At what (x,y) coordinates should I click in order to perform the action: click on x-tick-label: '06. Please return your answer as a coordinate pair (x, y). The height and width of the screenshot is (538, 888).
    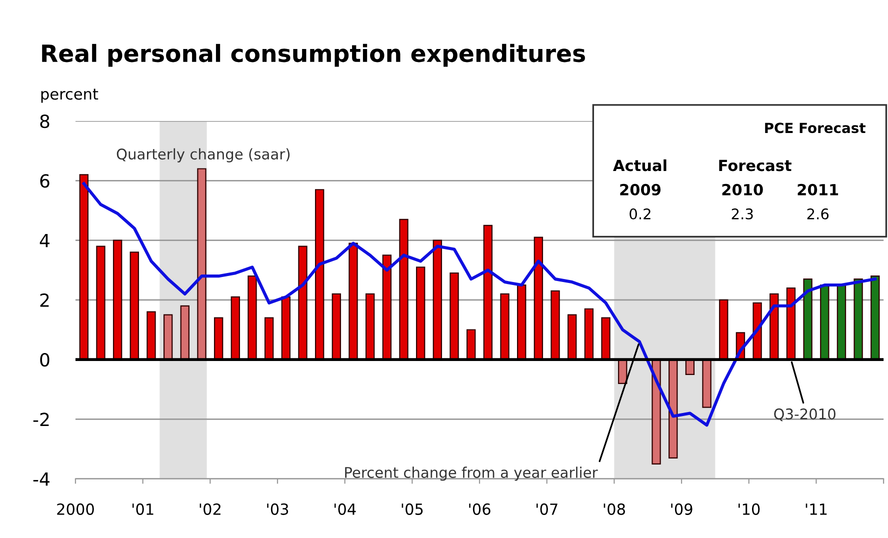
    Looking at the image, I should click on (479, 509).